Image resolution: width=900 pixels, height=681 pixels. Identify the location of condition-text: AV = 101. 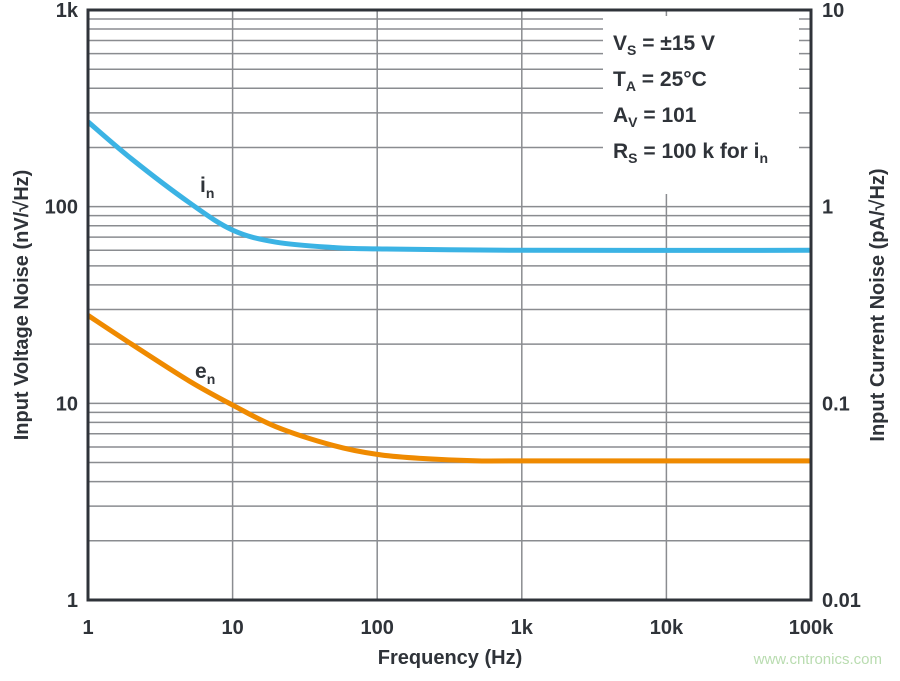
(655, 117).